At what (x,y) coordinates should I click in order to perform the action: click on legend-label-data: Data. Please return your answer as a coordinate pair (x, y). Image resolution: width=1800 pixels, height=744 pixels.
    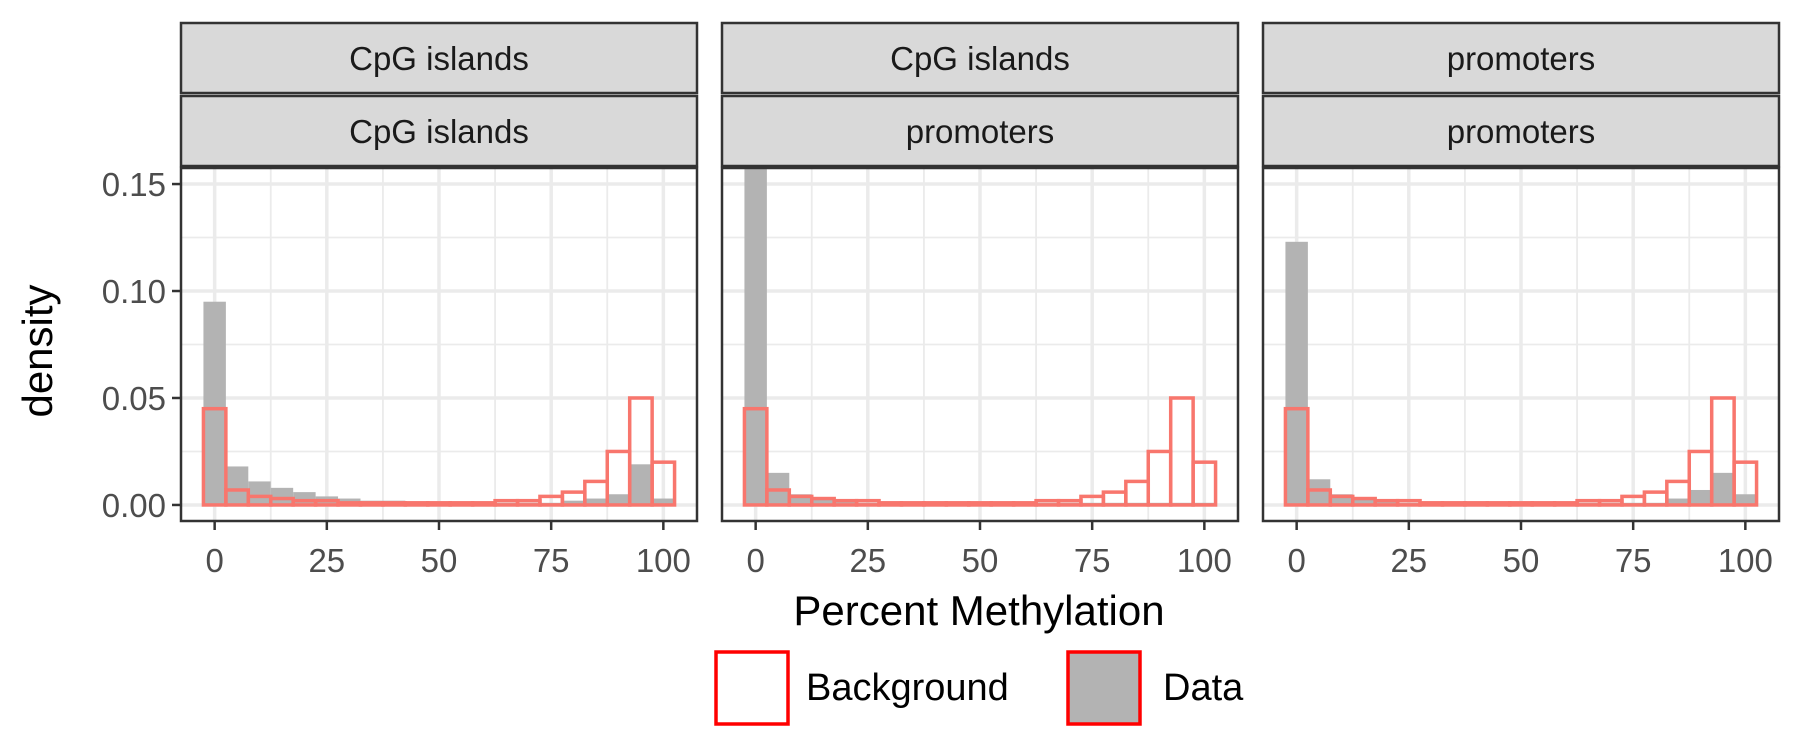
    Looking at the image, I should click on (1203, 688).